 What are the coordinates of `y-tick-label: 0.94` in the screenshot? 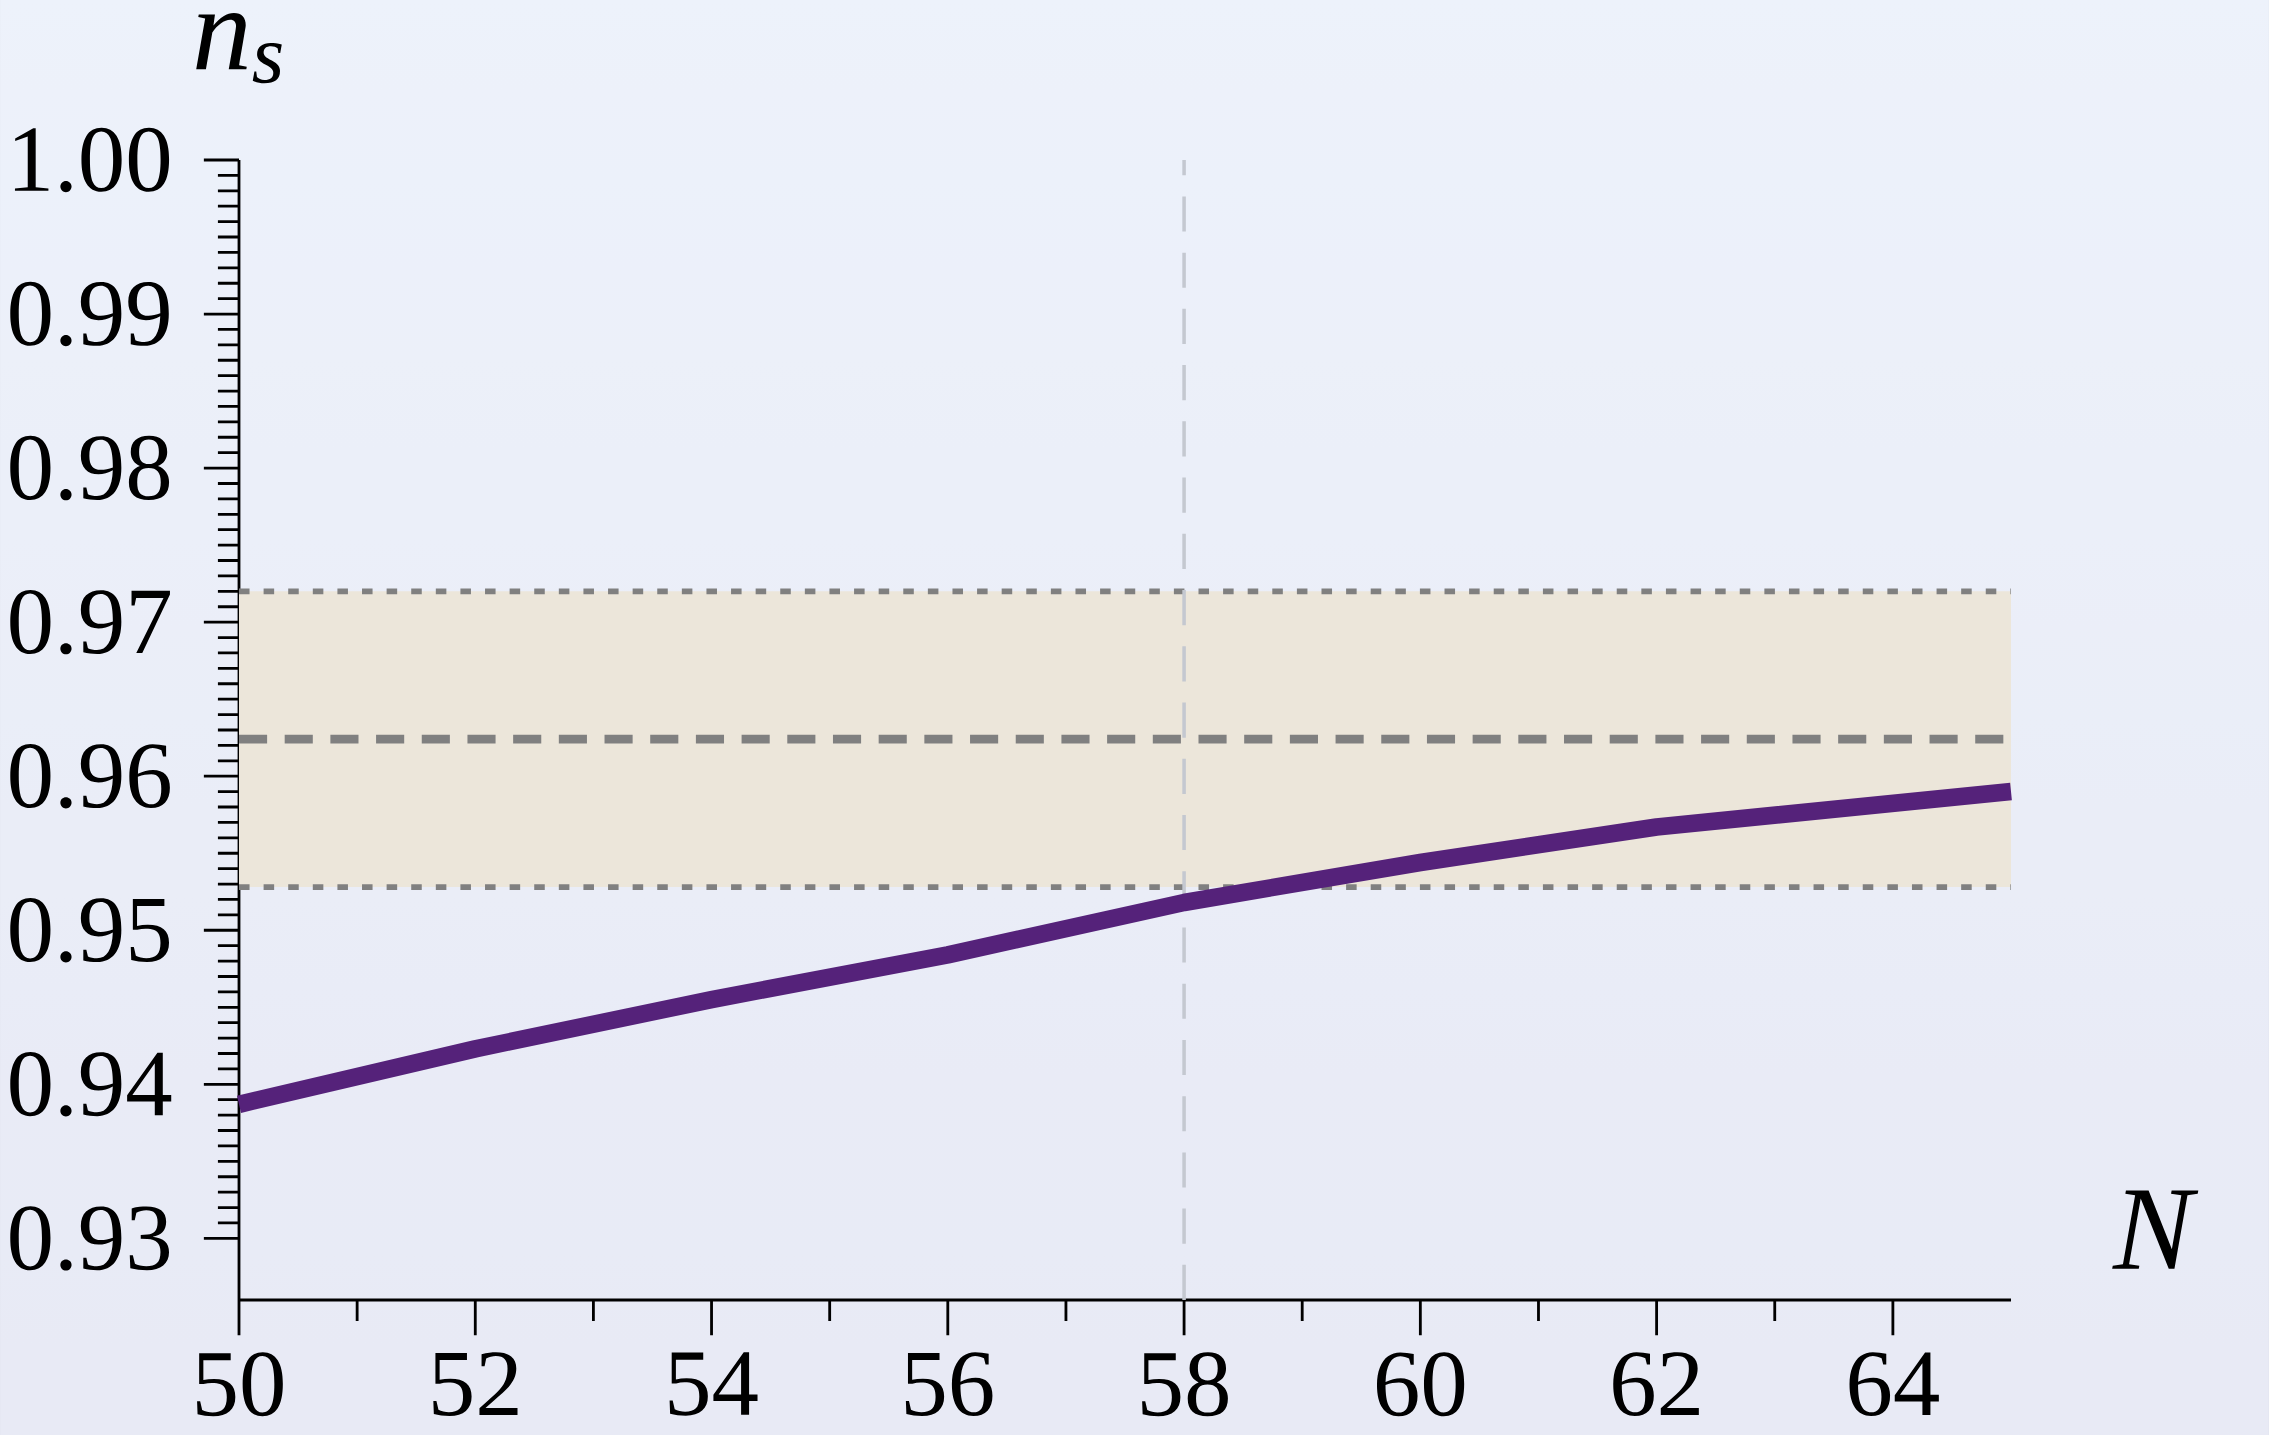 It's located at (91, 1084).